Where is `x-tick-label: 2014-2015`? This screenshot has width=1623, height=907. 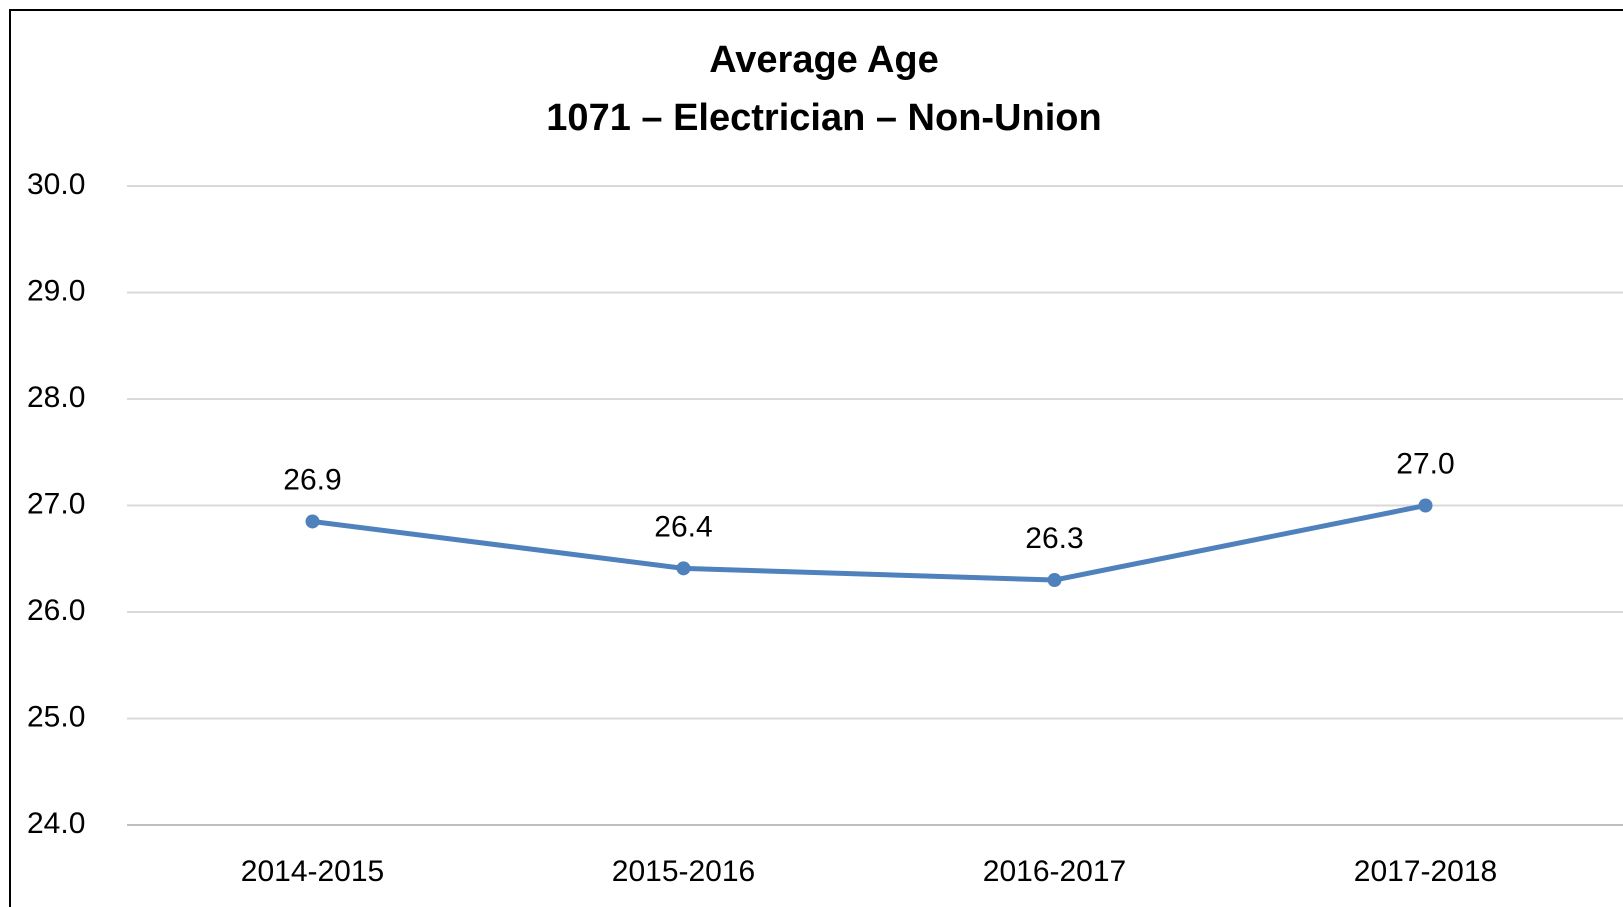
x-tick-label: 2014-2015 is located at coordinates (312, 871).